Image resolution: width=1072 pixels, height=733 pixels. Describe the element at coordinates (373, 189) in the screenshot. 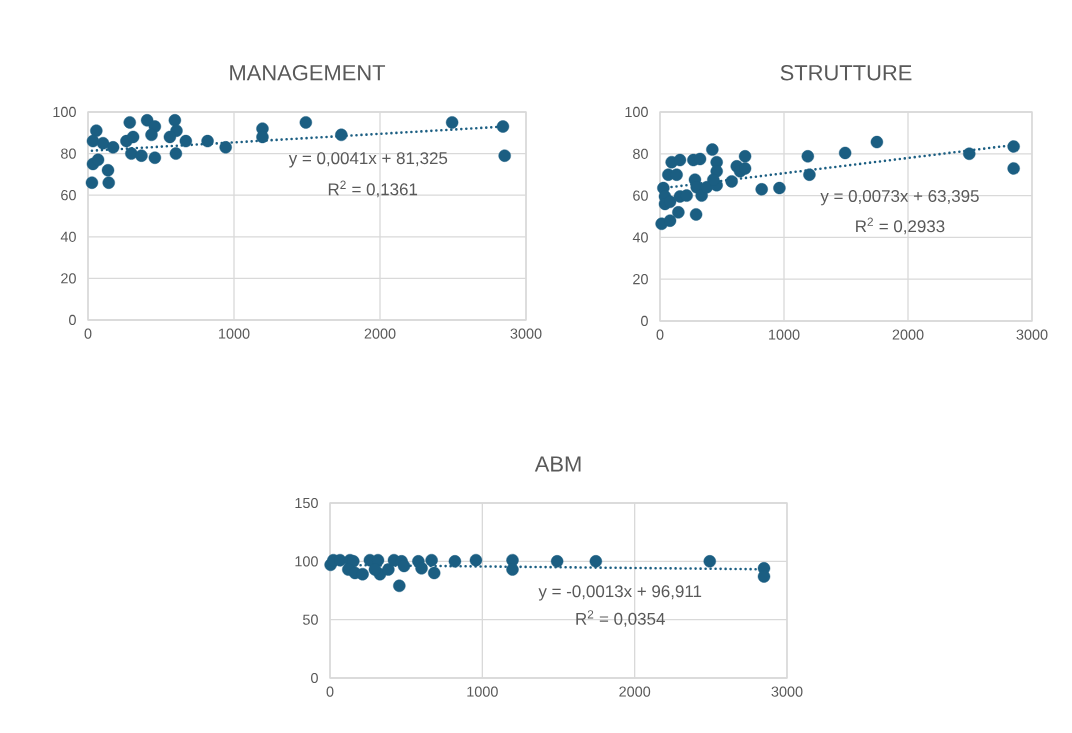

I see `annotation: R$^{2}$ = 0,1361` at that location.